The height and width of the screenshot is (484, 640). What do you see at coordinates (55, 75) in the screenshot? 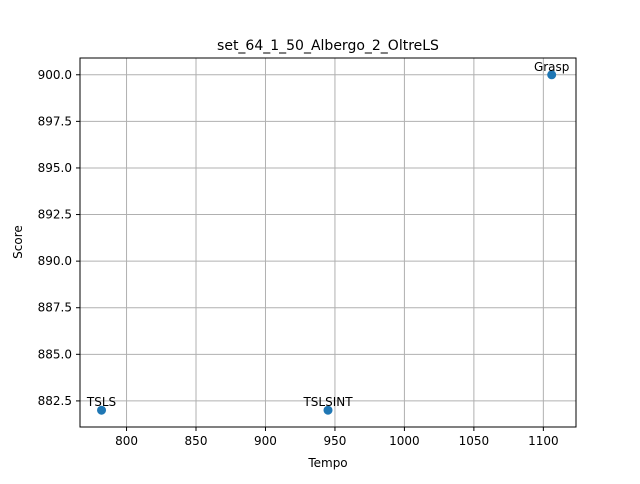
I see `y-tick-label: 900.0` at bounding box center [55, 75].